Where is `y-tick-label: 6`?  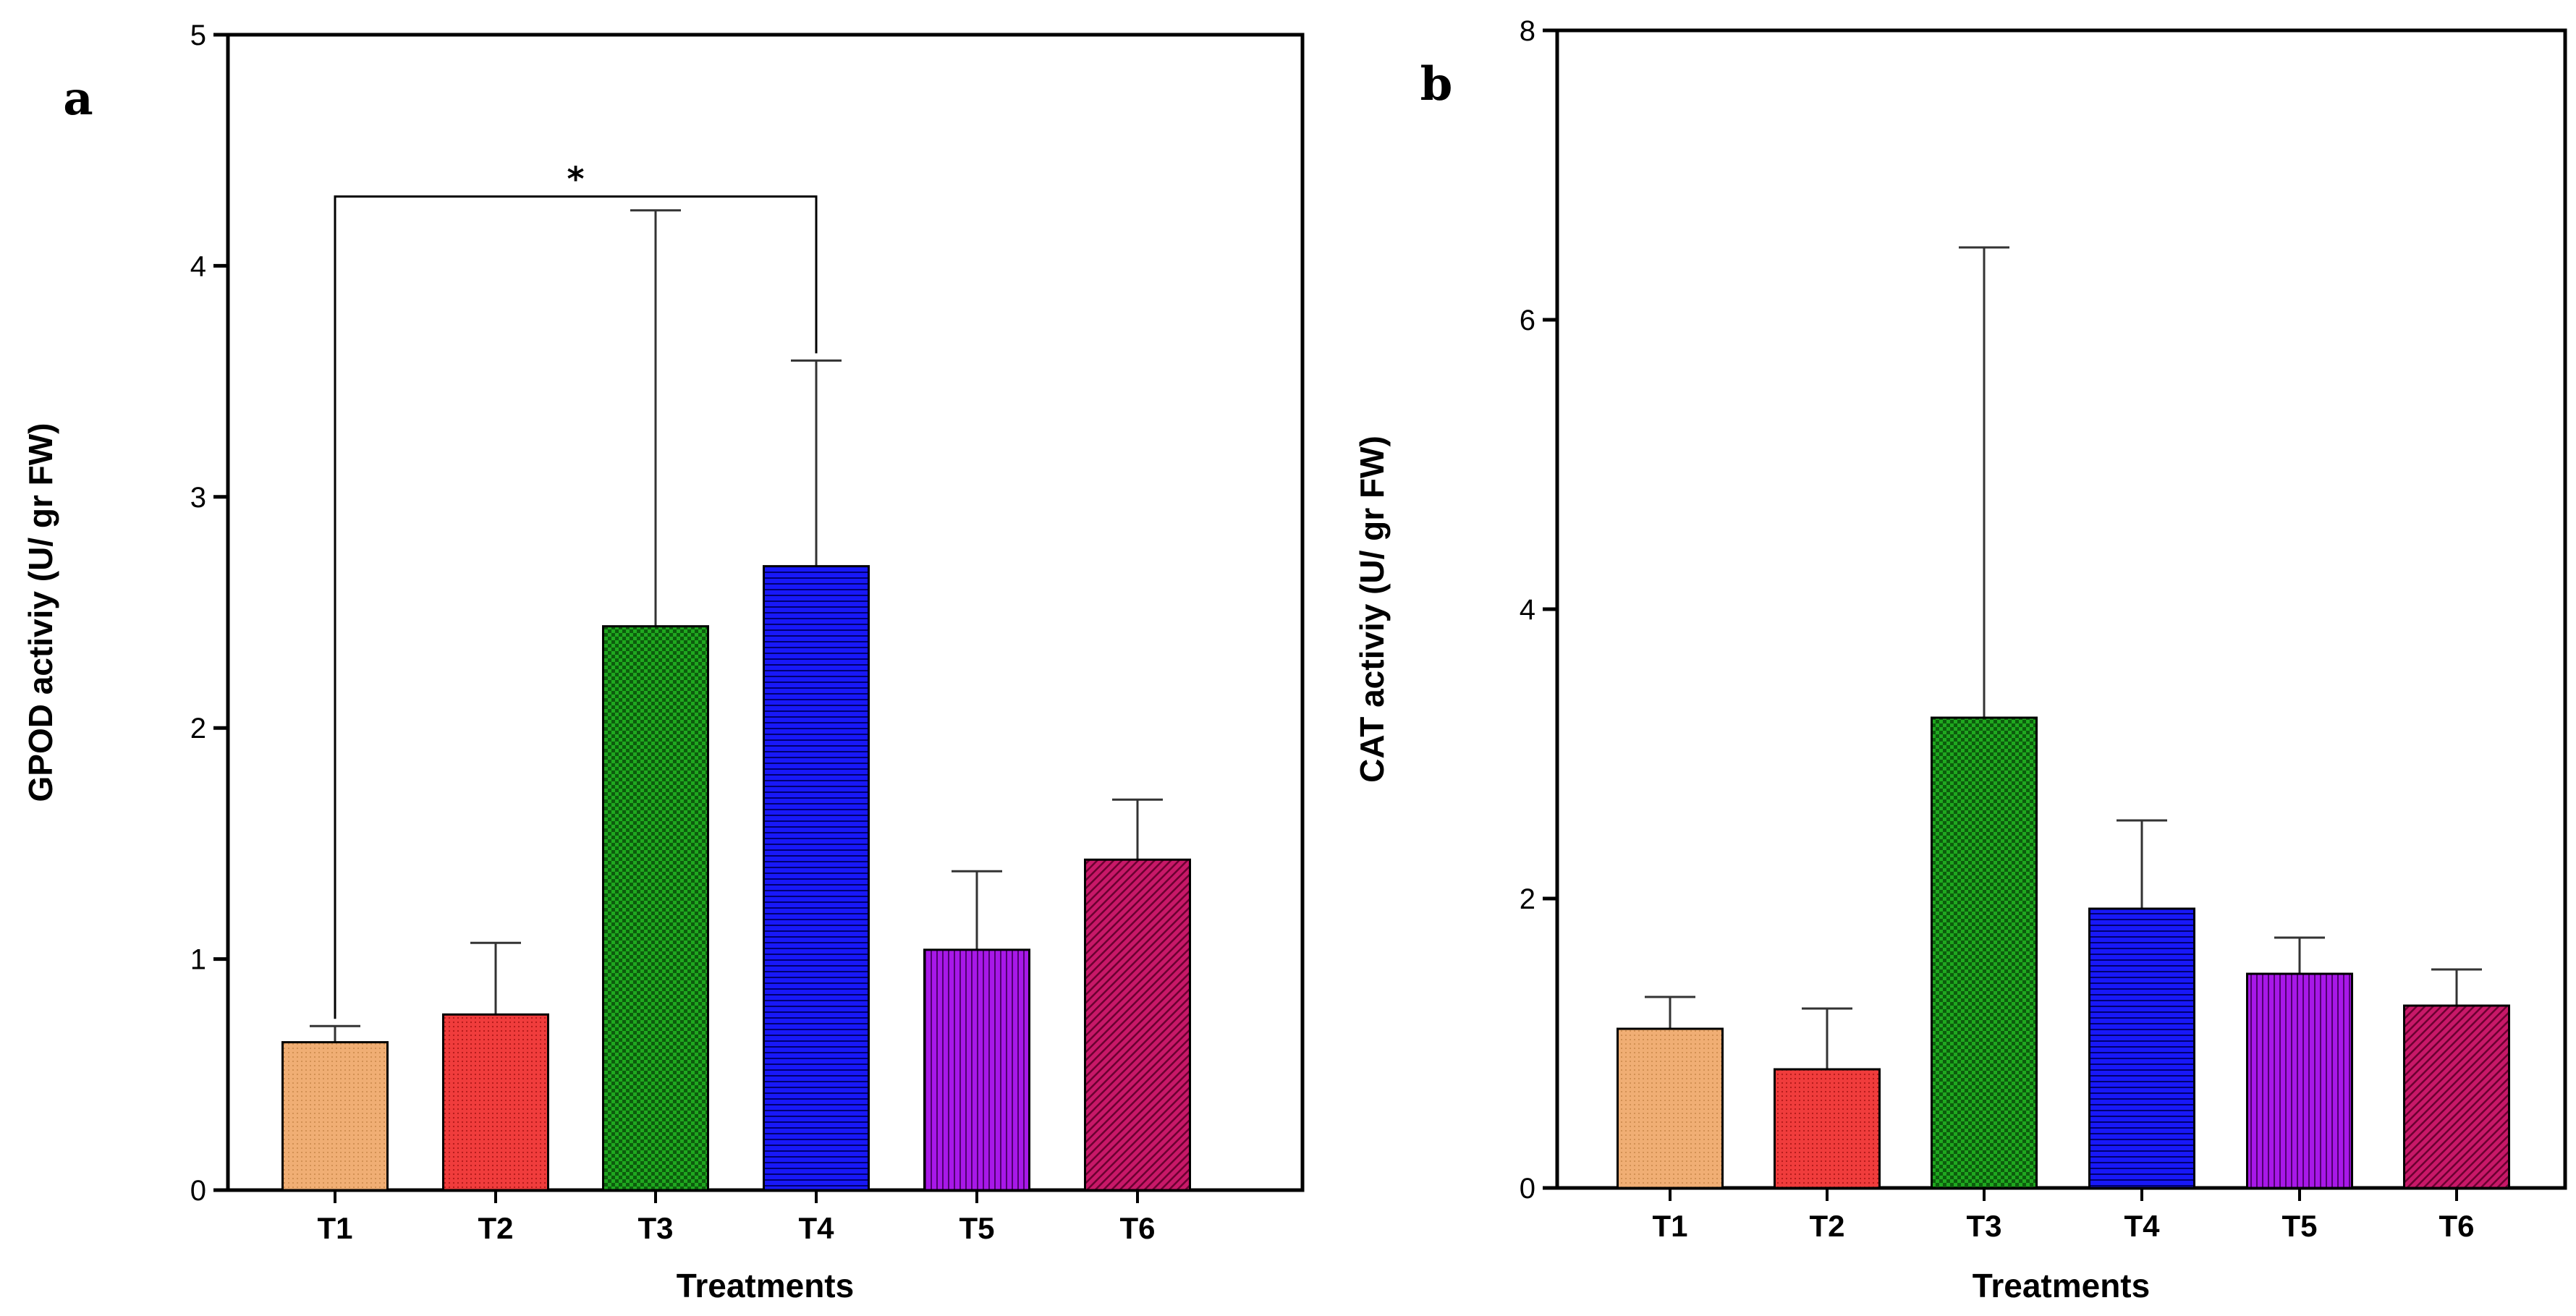 y-tick-label: 6 is located at coordinates (1527, 320).